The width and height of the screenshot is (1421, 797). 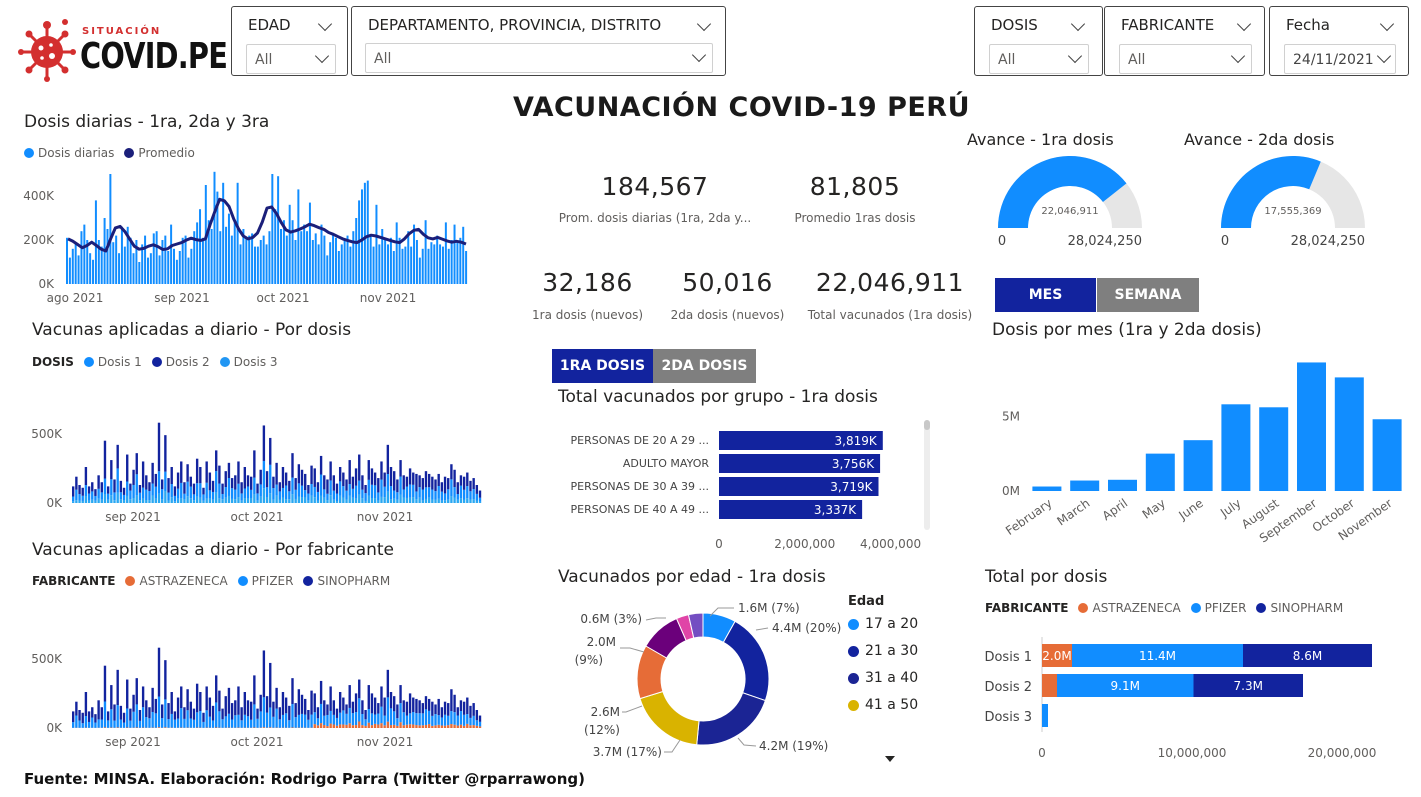 I want to click on slicer-fecha-dropdown: 24/11/2021, so click(x=1340, y=59).